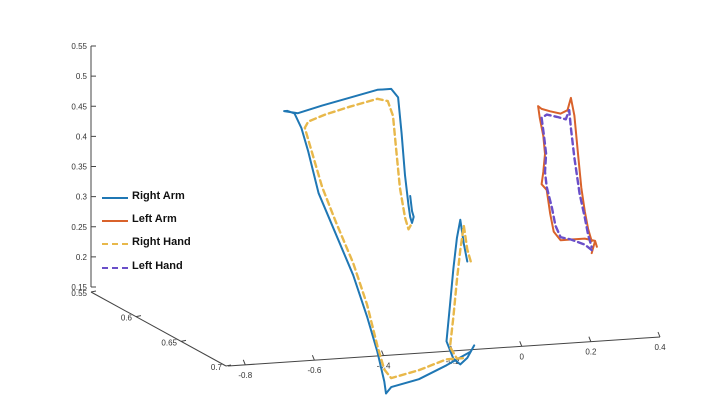 This screenshot has height=402, width=718. What do you see at coordinates (591, 352) in the screenshot?
I see `x-tick-label: 0.2` at bounding box center [591, 352].